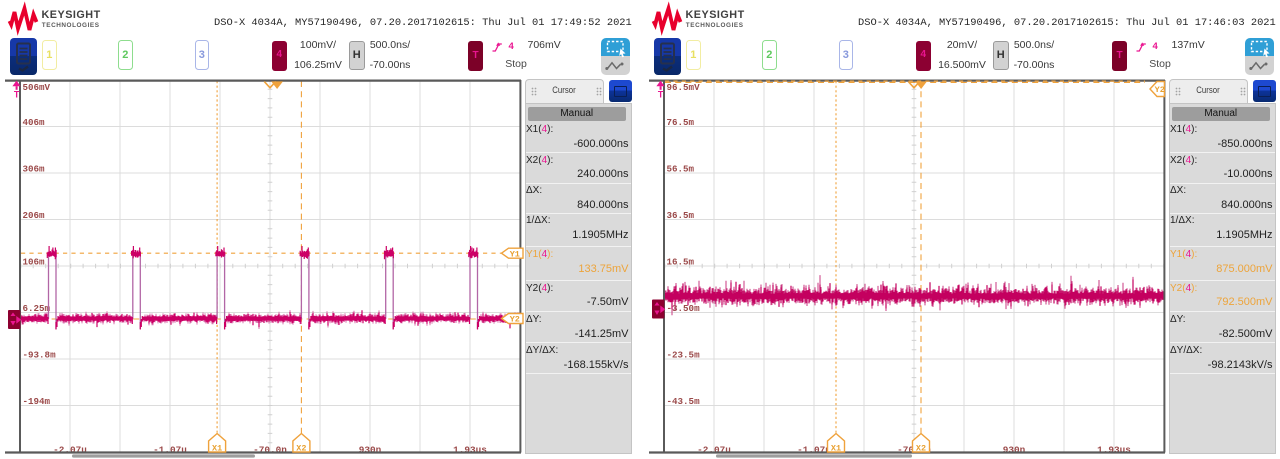 Image resolution: width=1280 pixels, height=459 pixels. Describe the element at coordinates (37, 87) in the screenshot. I see `svg-text: 506mV` at that location.